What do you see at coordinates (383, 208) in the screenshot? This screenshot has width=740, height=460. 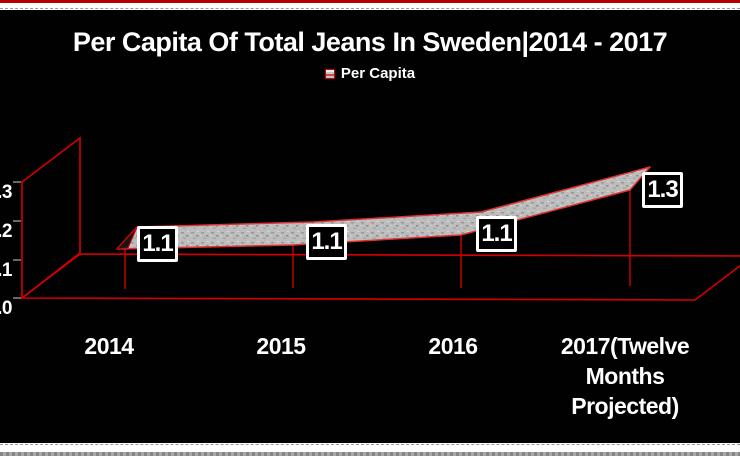 I see `series-ribbon-per-capita` at bounding box center [383, 208].